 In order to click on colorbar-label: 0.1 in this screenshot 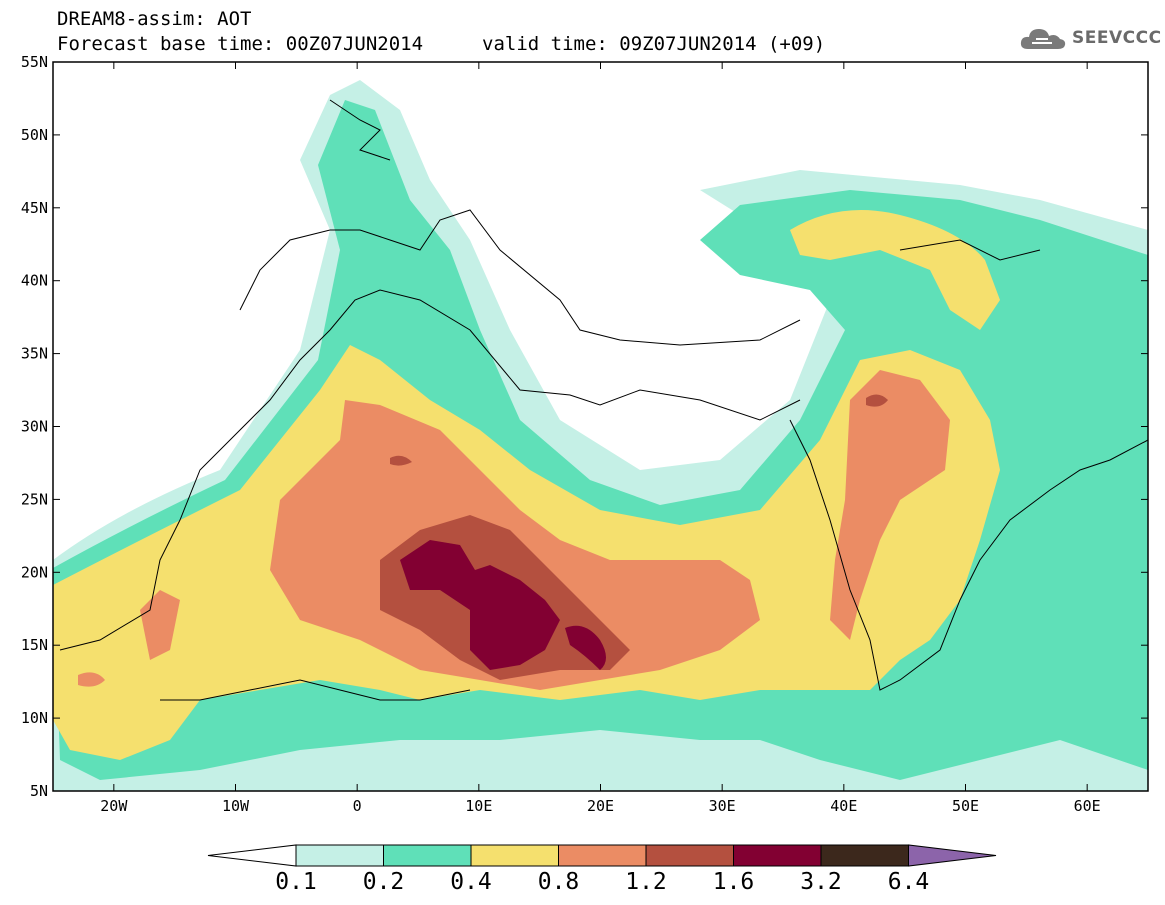, I will do `click(296, 882)`.